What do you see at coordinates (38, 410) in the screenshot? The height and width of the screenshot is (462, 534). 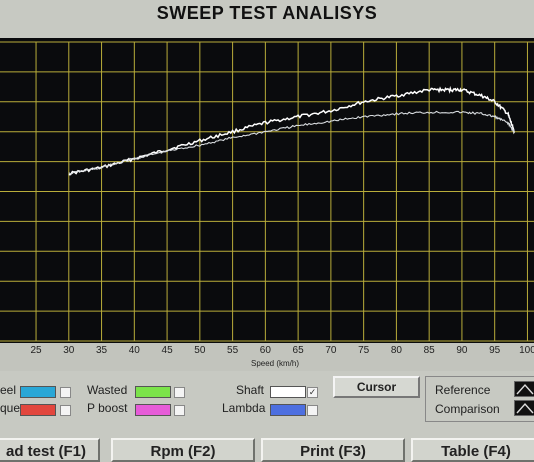 I see `legend-swatch-torque` at bounding box center [38, 410].